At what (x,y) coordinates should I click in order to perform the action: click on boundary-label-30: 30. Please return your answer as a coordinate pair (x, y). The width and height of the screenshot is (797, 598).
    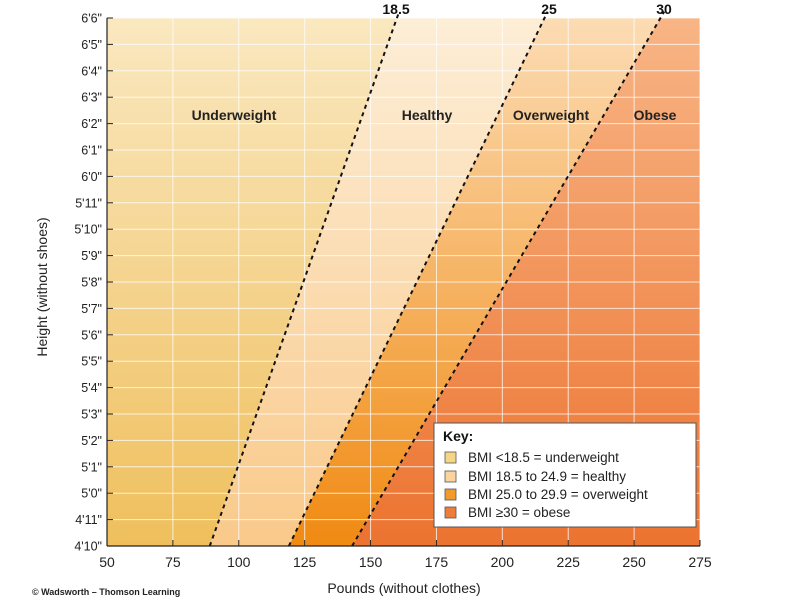
    Looking at the image, I should click on (664, 9).